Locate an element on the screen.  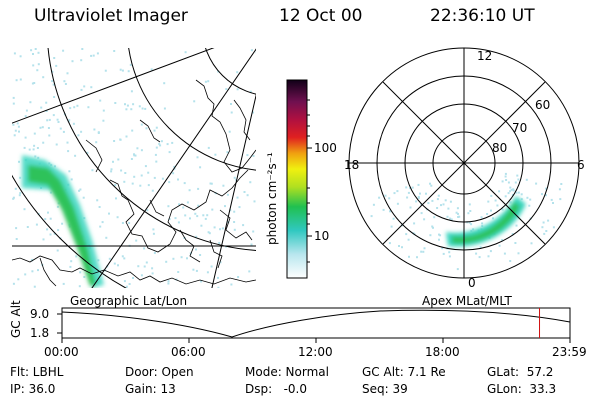
filter-readout: Flt: LBHL is located at coordinates (37, 372).